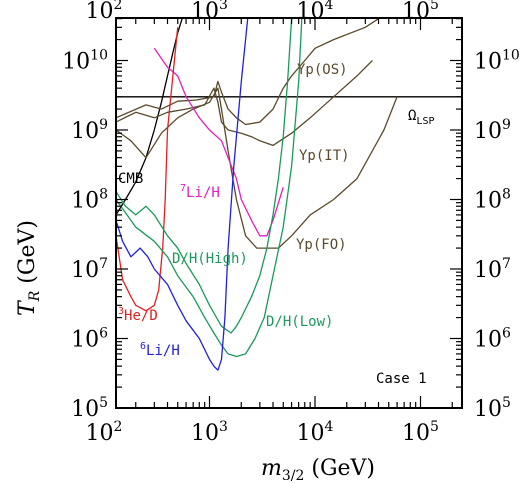  Describe the element at coordinates (160, 350) in the screenshot. I see `label-li6: 6Li/H` at that location.